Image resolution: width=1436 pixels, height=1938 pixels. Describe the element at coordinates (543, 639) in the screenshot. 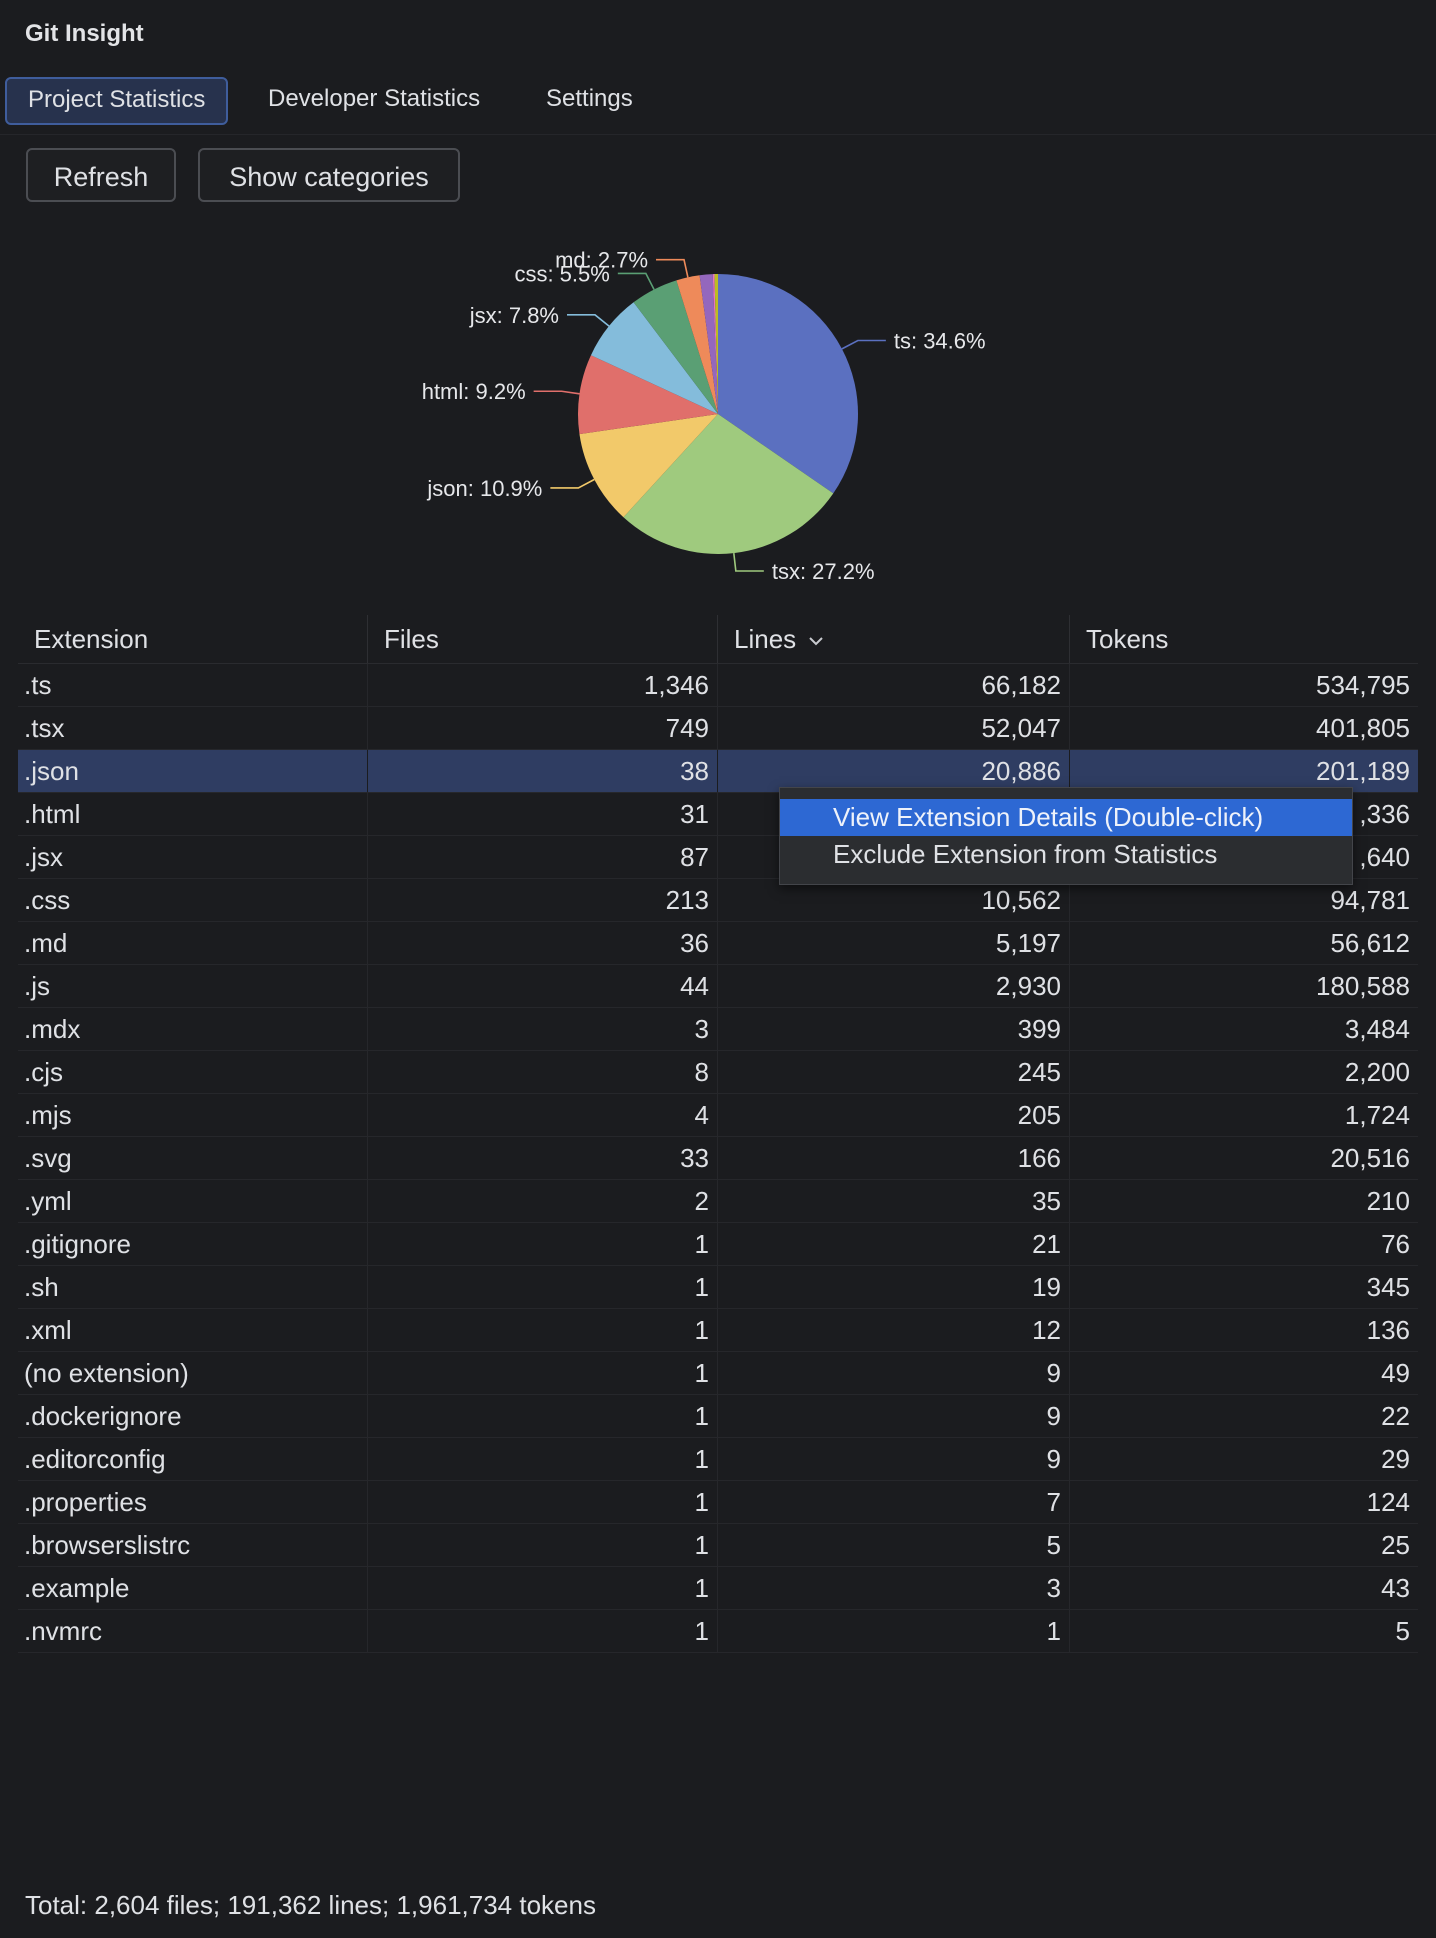

I see `column-header-files: Files` at that location.